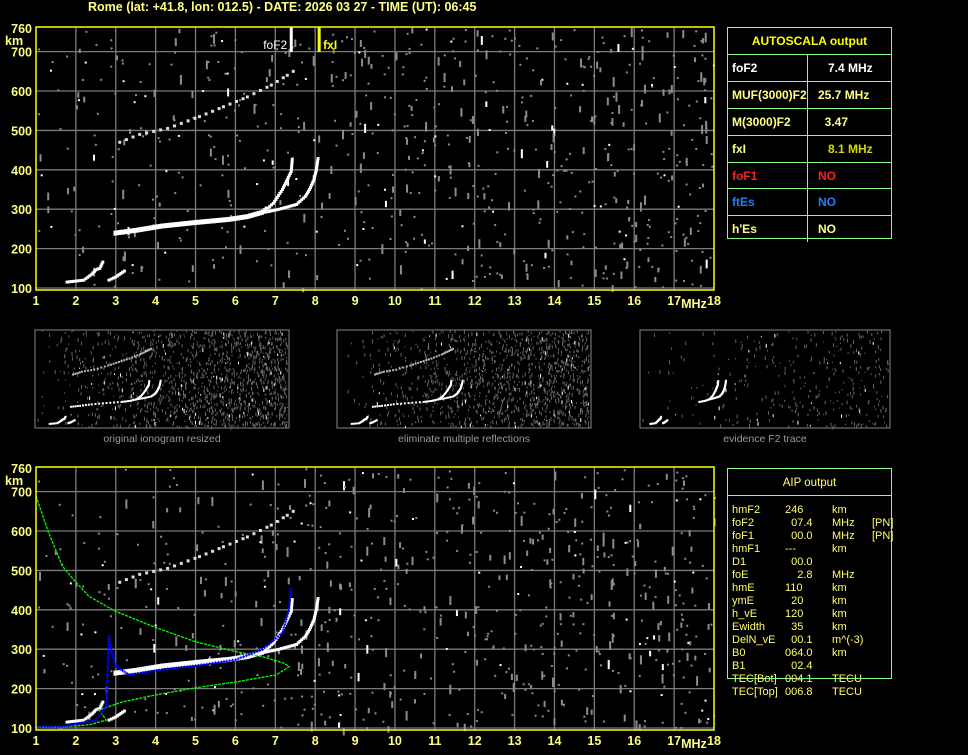 This screenshot has height=755, width=968. What do you see at coordinates (168, 568) in the screenshot?
I see `trace-echo-multiple-reflection` at bounding box center [168, 568].